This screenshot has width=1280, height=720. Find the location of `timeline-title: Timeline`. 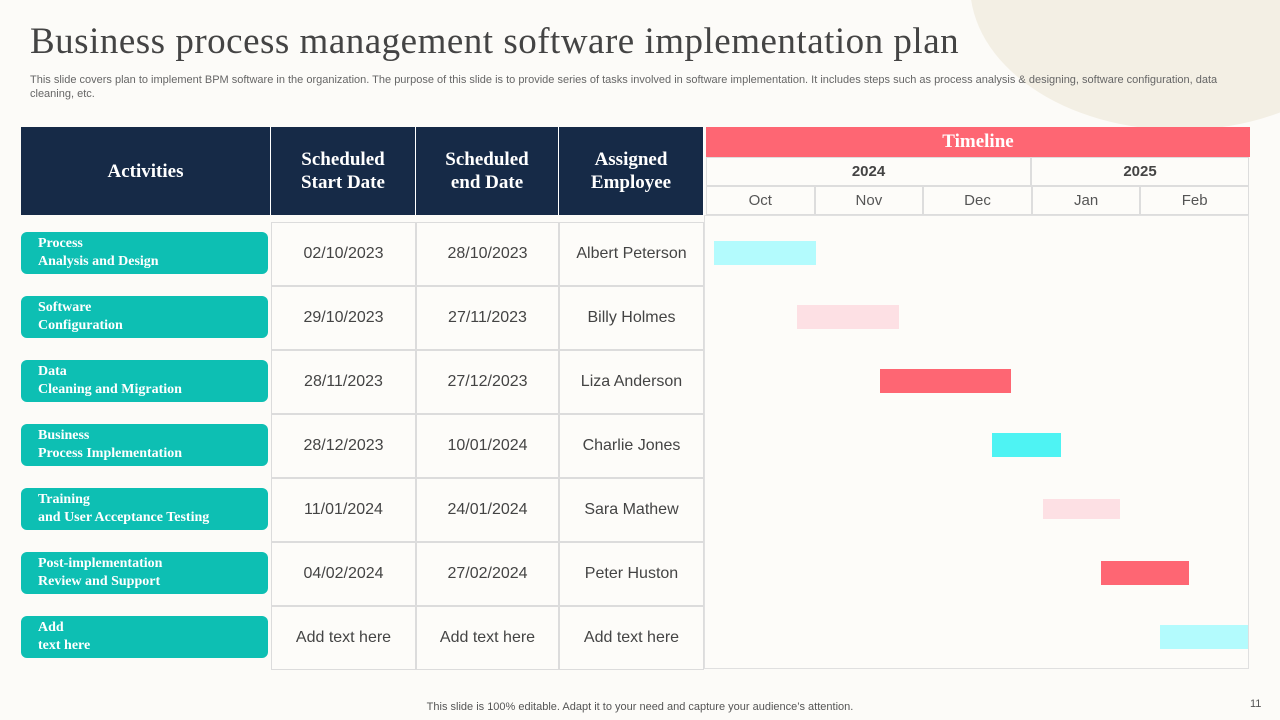

timeline-title: Timeline is located at coordinates (978, 142).